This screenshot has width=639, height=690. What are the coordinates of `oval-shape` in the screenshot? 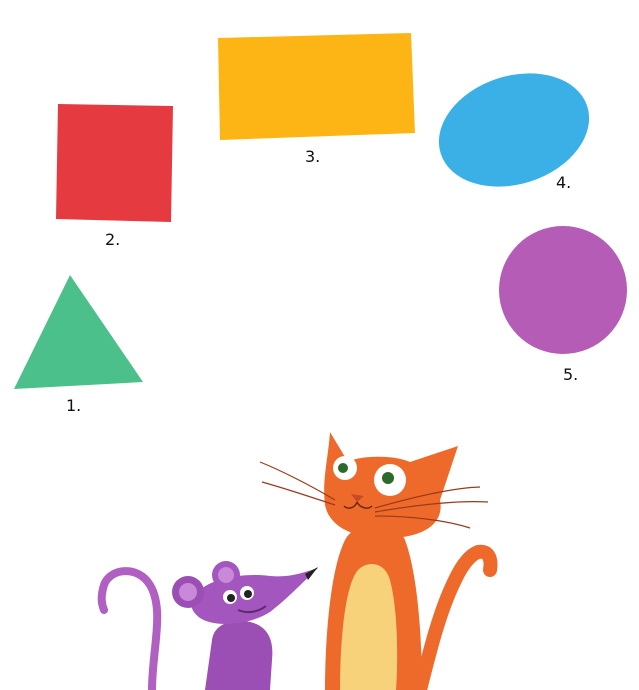 It's located at (514, 130).